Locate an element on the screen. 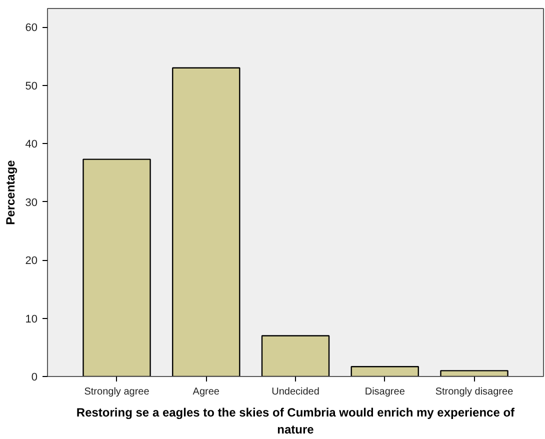 This screenshot has height=439, width=545. x-tick-label: Undecided is located at coordinates (296, 392).